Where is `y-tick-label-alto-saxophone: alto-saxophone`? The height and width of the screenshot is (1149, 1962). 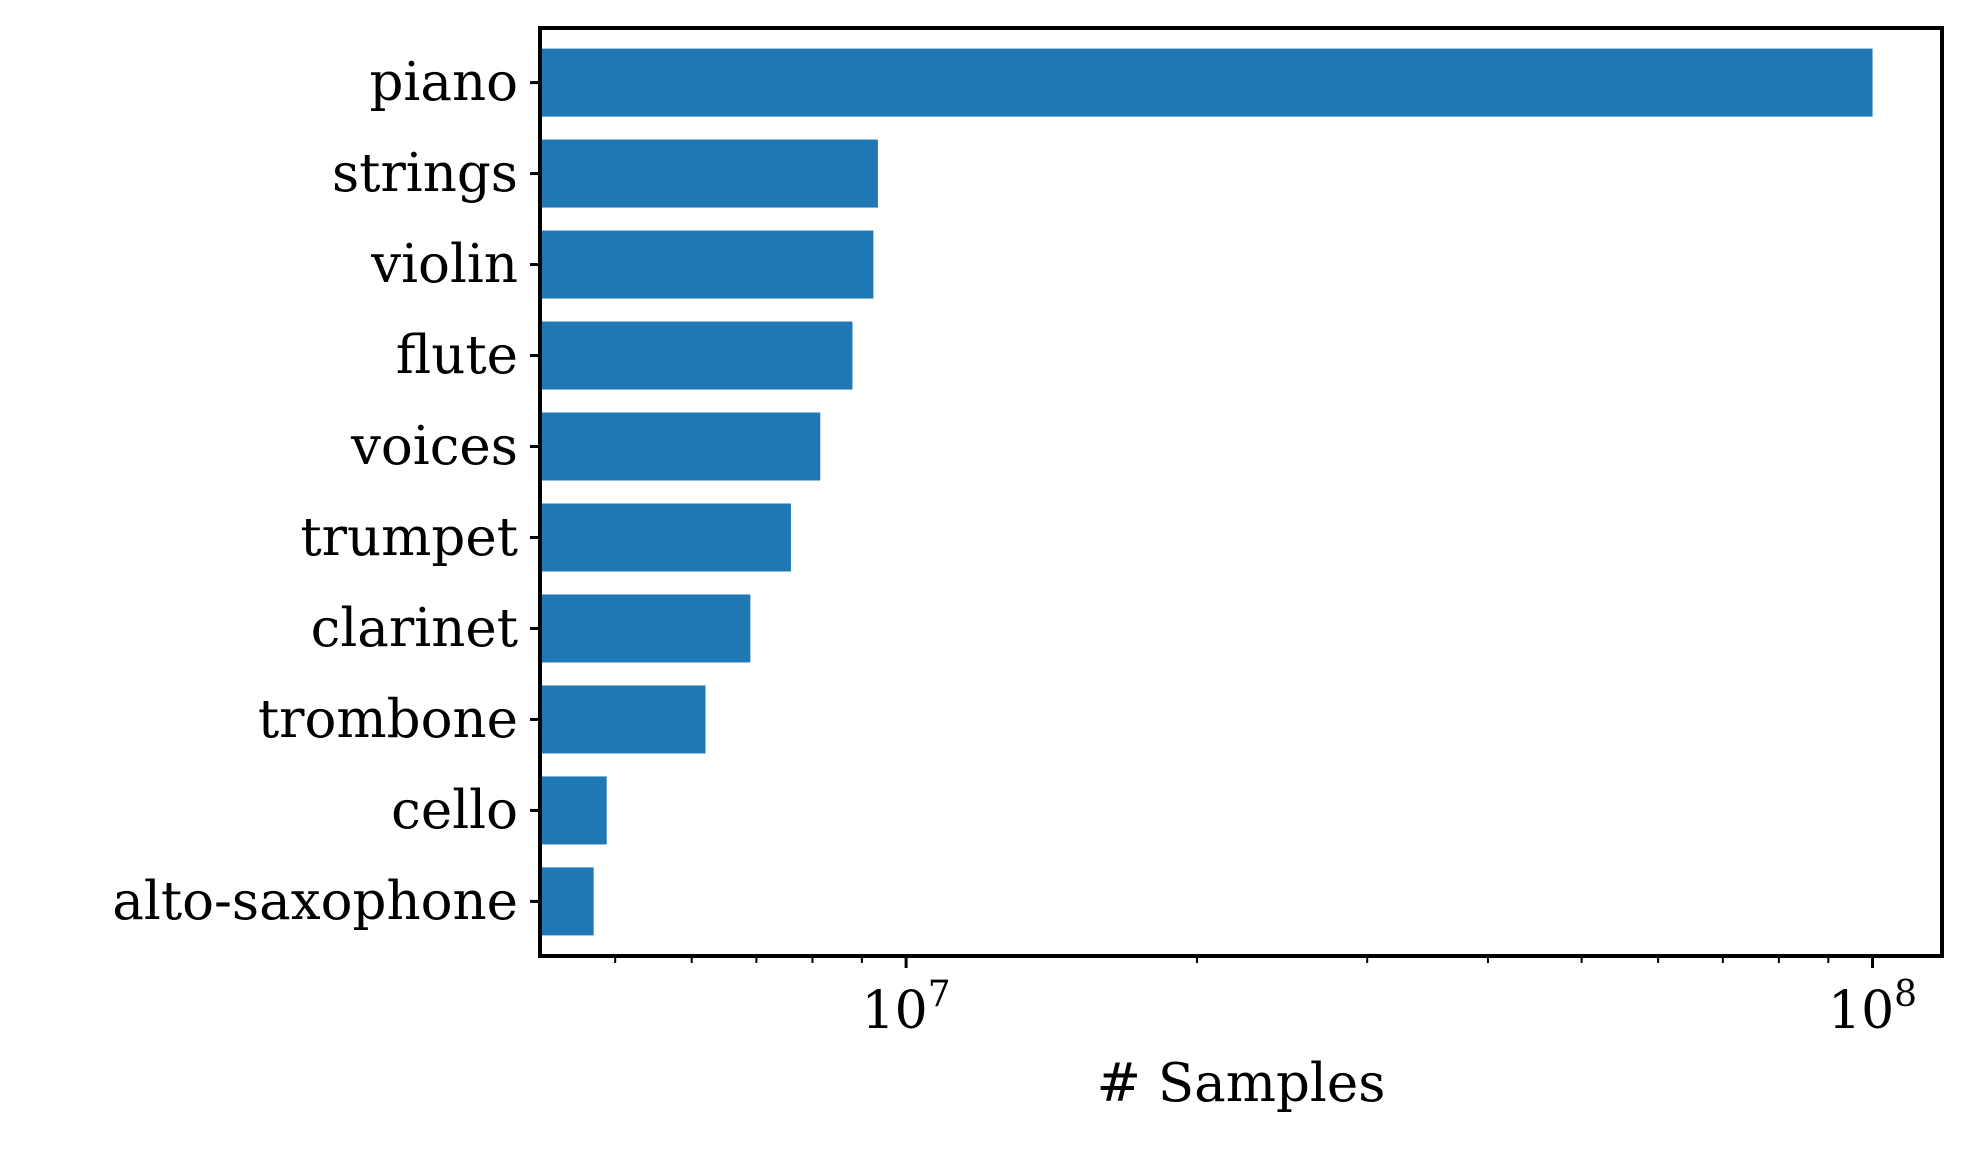
y-tick-label-alto-saxophone: alto-saxophone is located at coordinates (315, 901).